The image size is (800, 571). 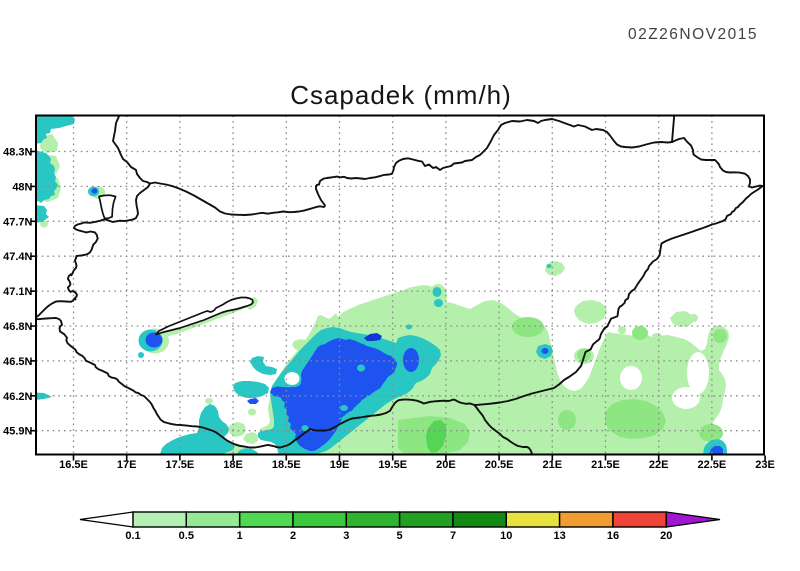 What do you see at coordinates (605, 465) in the screenshot?
I see `svg-text: 21.5E` at bounding box center [605, 465].